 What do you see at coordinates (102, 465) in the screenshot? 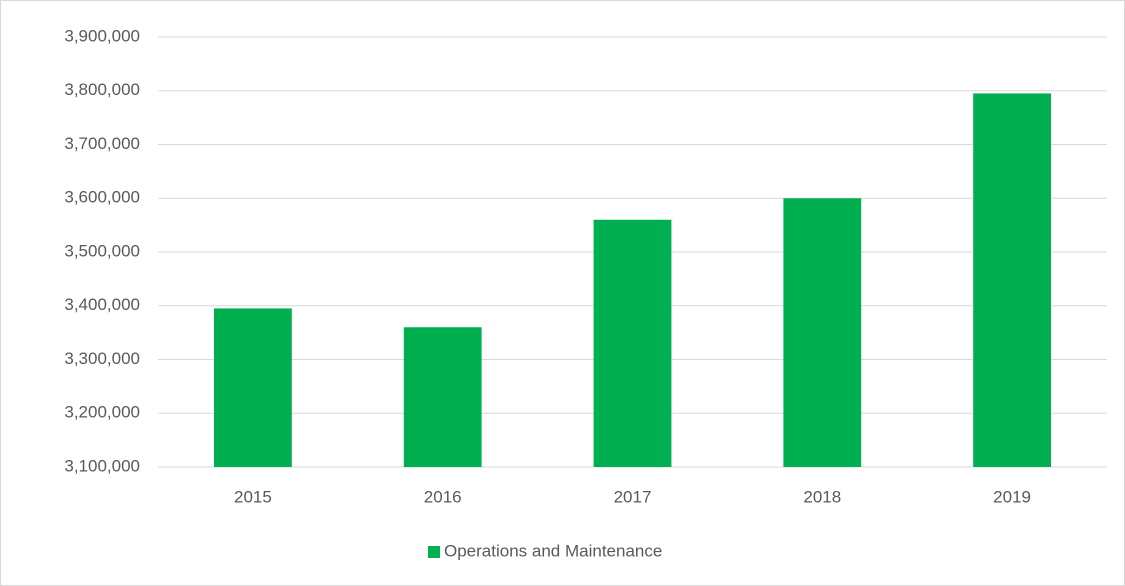
I see `y-tick-label: 3,100,000` at bounding box center [102, 465].